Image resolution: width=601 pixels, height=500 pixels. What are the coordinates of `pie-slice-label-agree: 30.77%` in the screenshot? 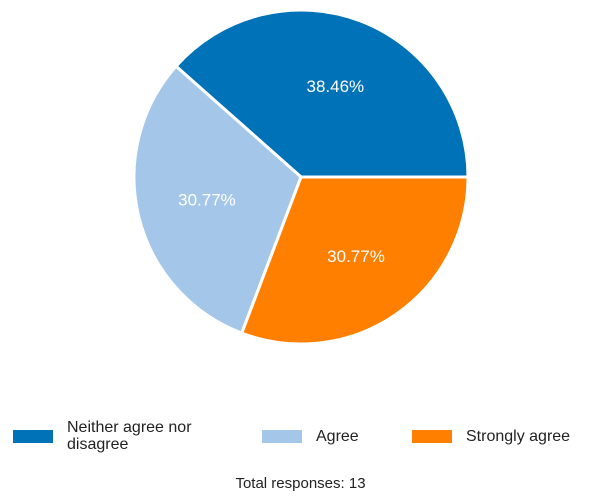 It's located at (207, 200).